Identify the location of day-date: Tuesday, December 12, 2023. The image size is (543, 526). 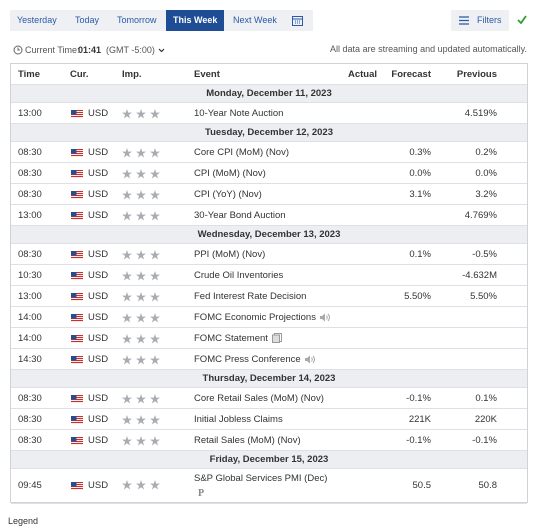
(269, 132).